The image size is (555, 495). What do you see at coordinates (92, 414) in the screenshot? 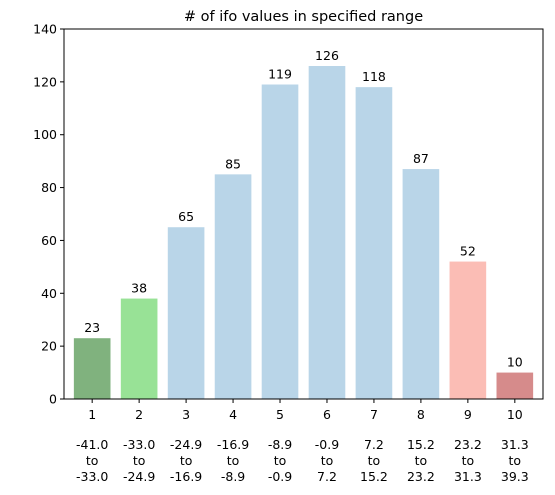
I see `x-tick-label: 1` at bounding box center [92, 414].